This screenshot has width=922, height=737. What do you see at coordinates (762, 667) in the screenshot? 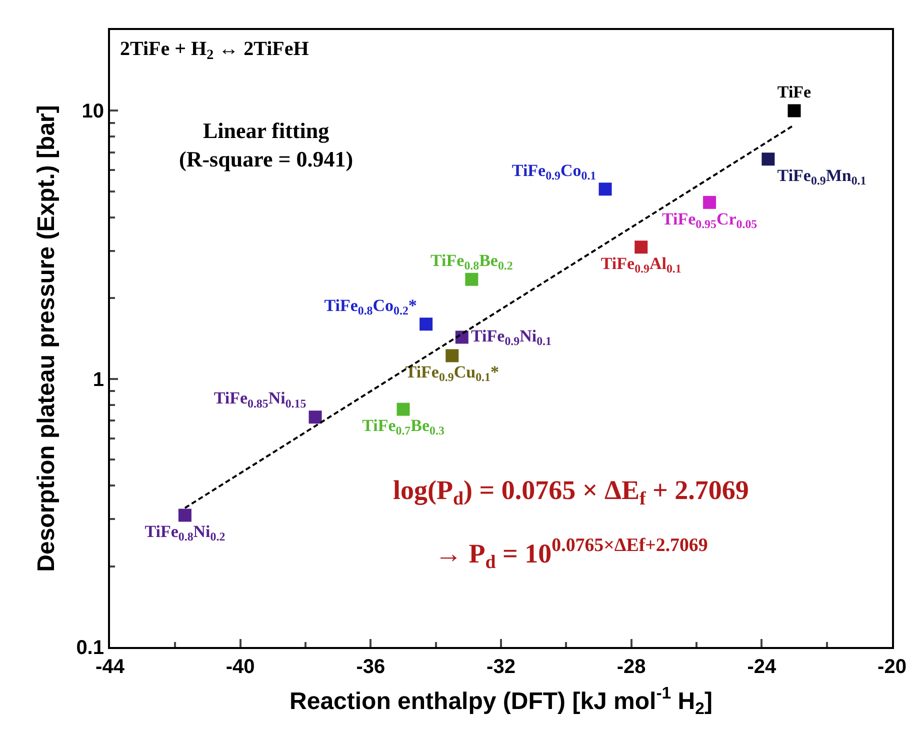
I see `x-tick-label: -24` at bounding box center [762, 667].